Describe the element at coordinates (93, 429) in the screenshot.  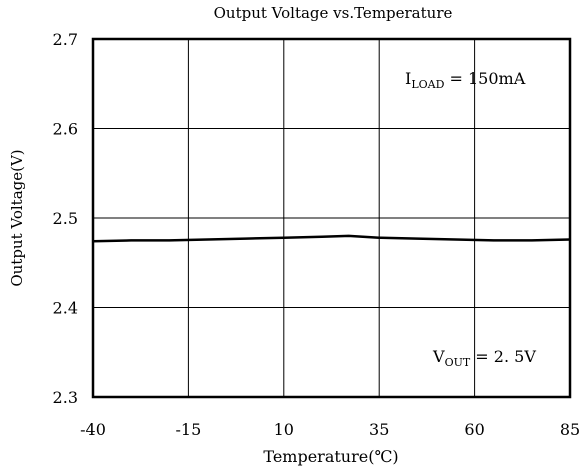
I see `x-tick-label: -40` at that location.